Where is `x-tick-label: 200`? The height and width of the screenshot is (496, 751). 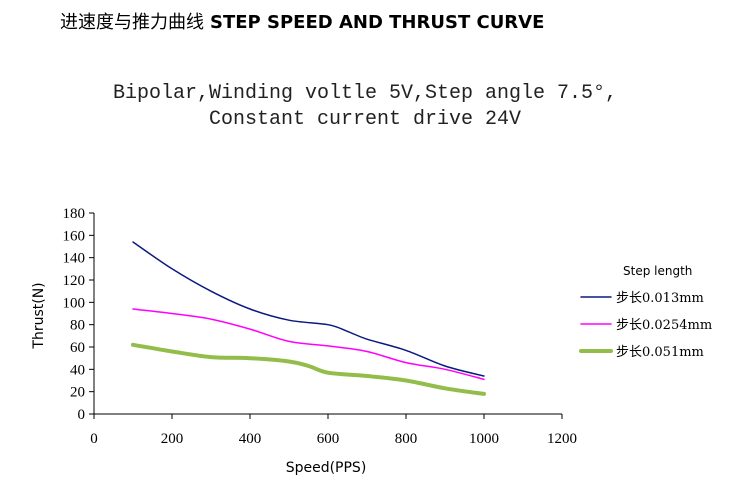
x-tick-label: 200 is located at coordinates (172, 439).